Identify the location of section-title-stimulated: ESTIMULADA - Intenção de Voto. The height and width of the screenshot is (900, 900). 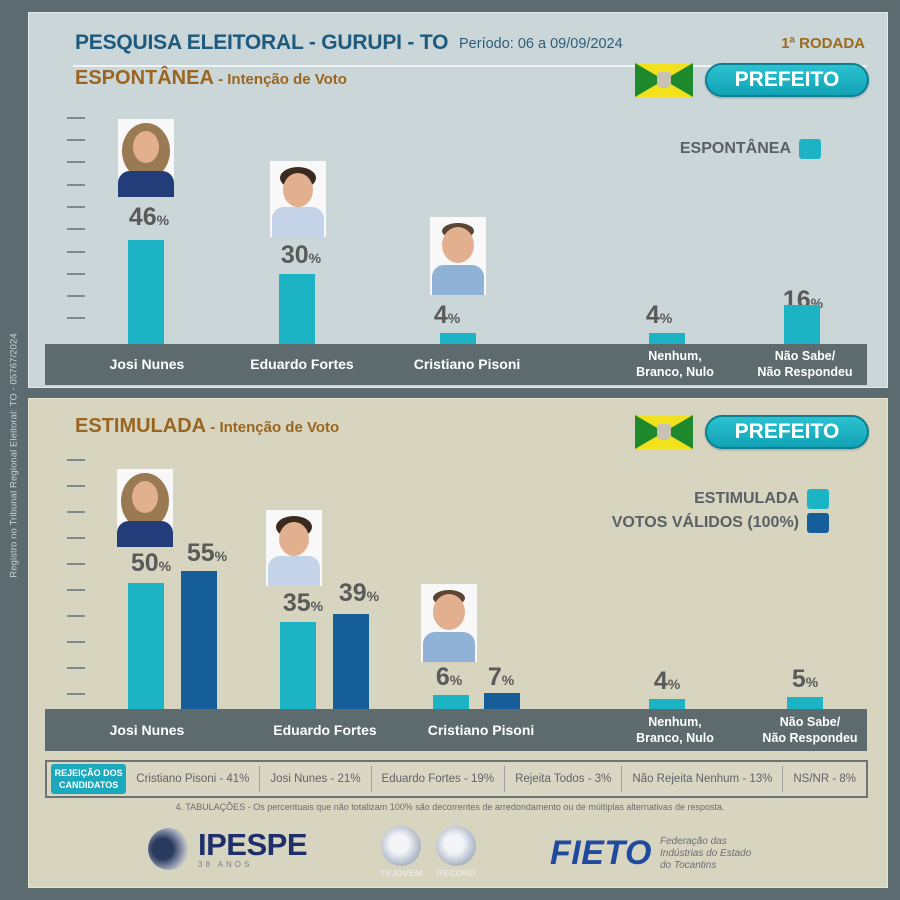
(207, 426).